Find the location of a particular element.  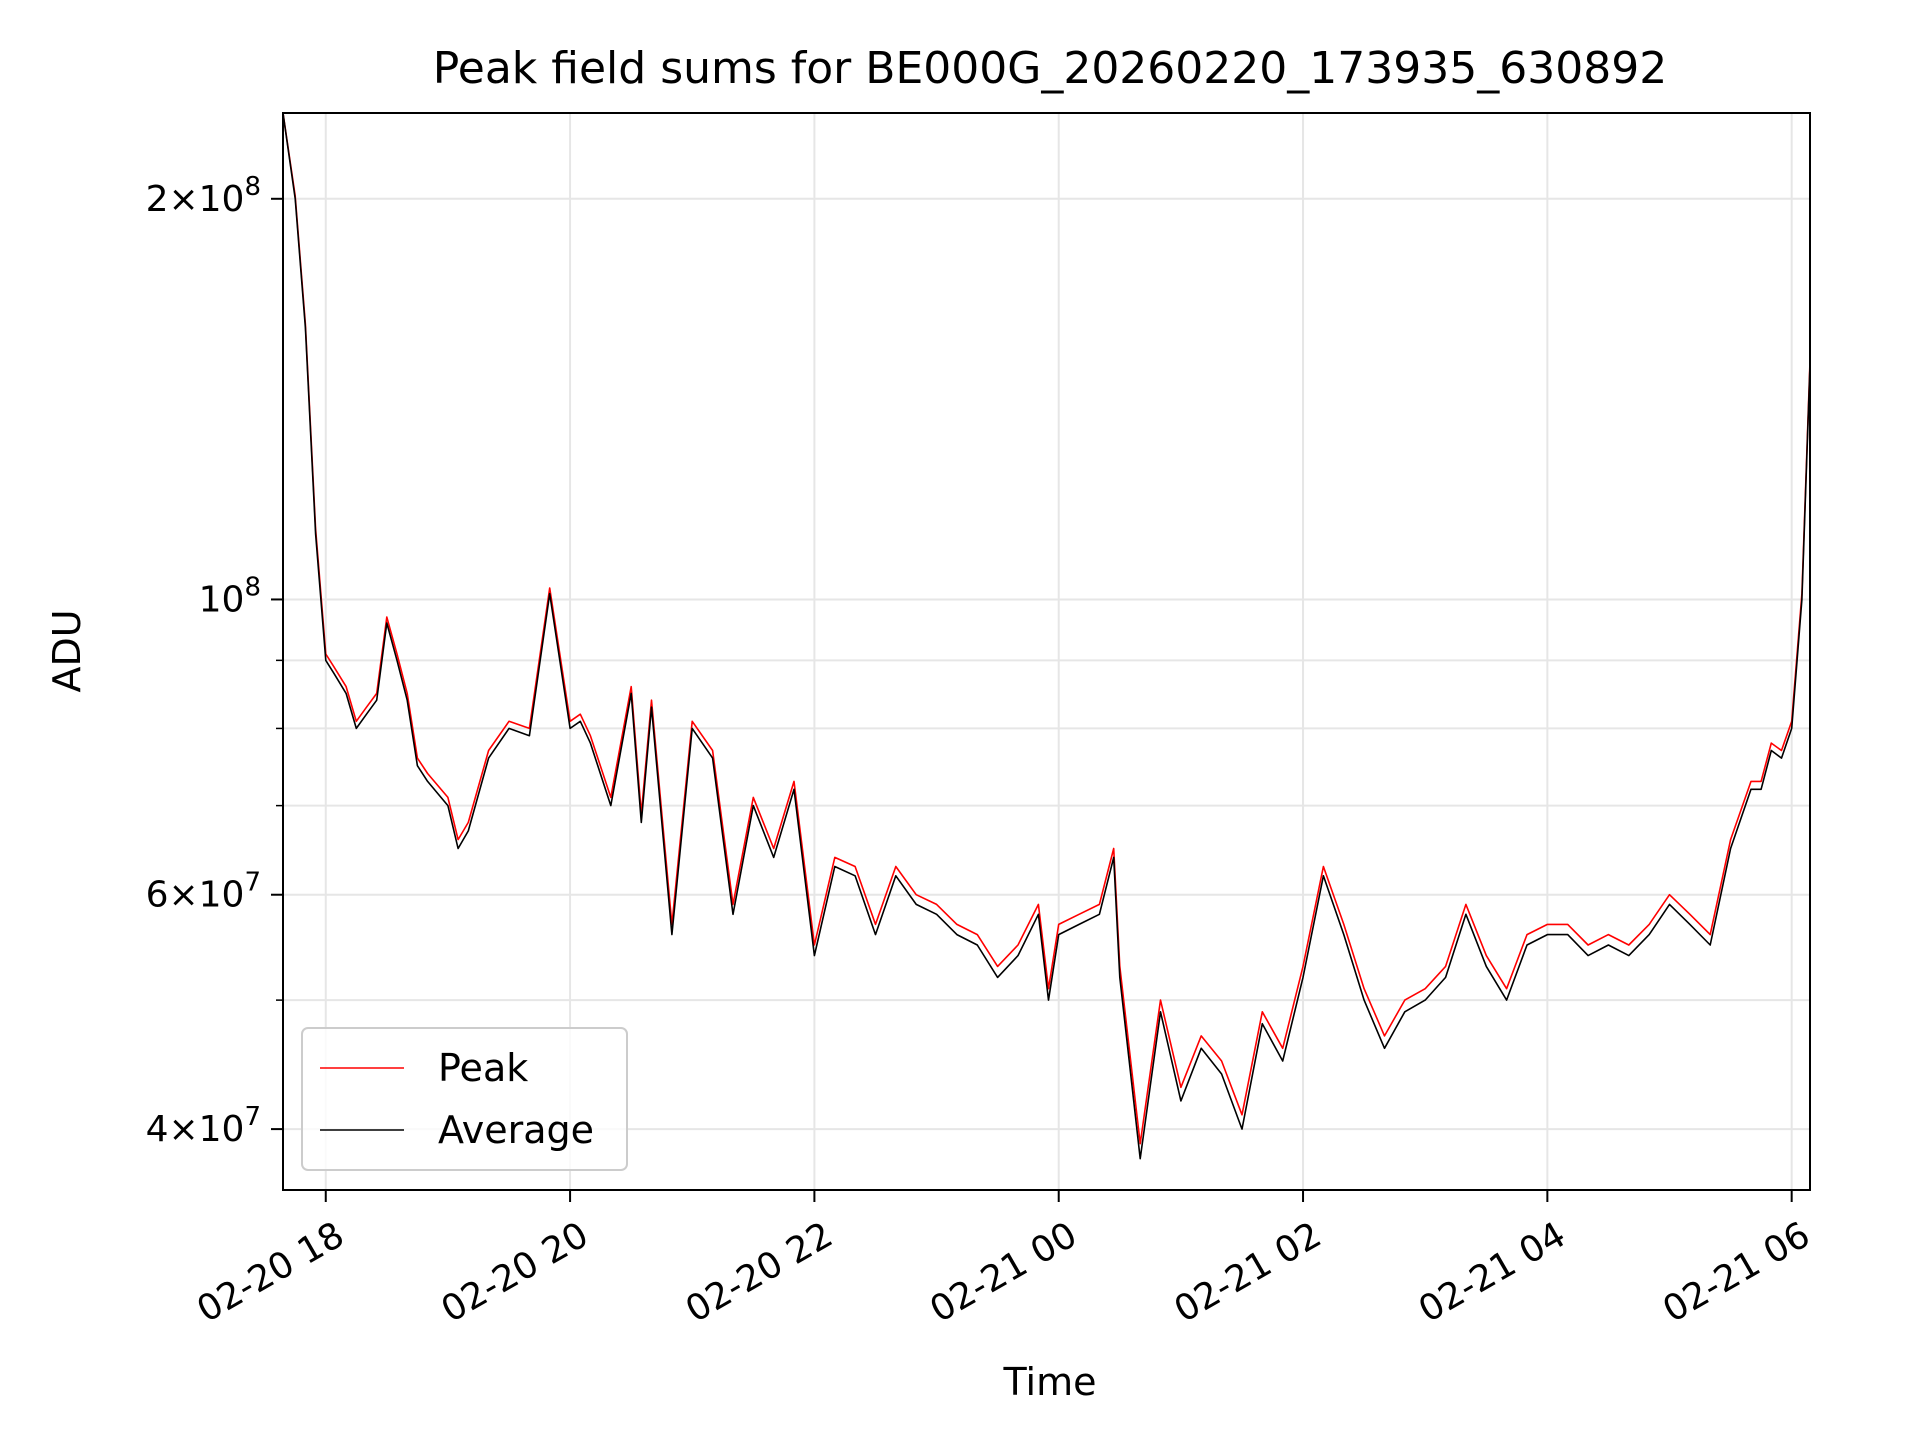

x-axis-label: Time is located at coordinates (1050, 1382).